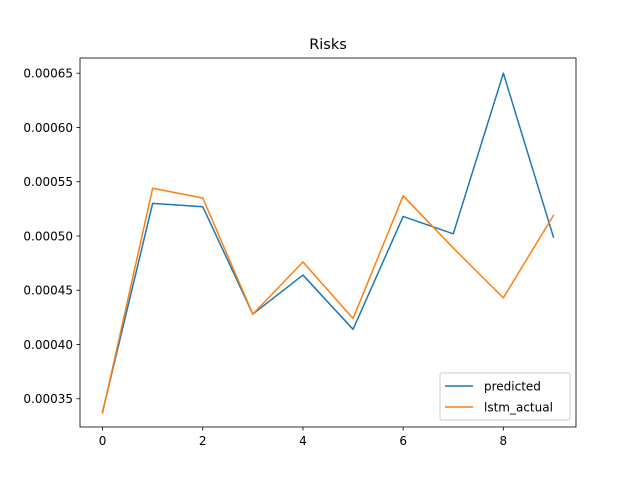 Image resolution: width=640 pixels, height=480 pixels. What do you see at coordinates (48, 73) in the screenshot?
I see `y-tick-label: 0.00065` at bounding box center [48, 73].